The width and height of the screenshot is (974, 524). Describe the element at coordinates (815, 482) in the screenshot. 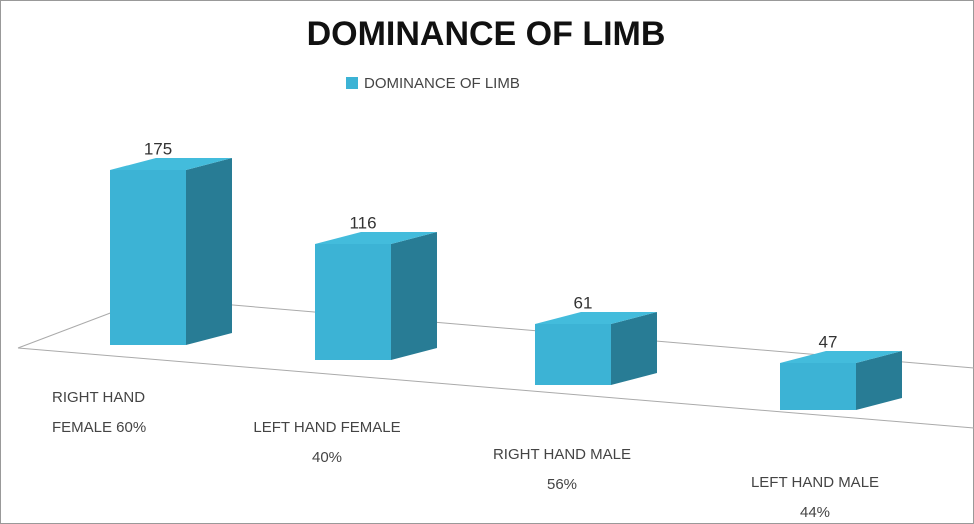

I see `x-tick-label: LEFT HAND MALE` at that location.